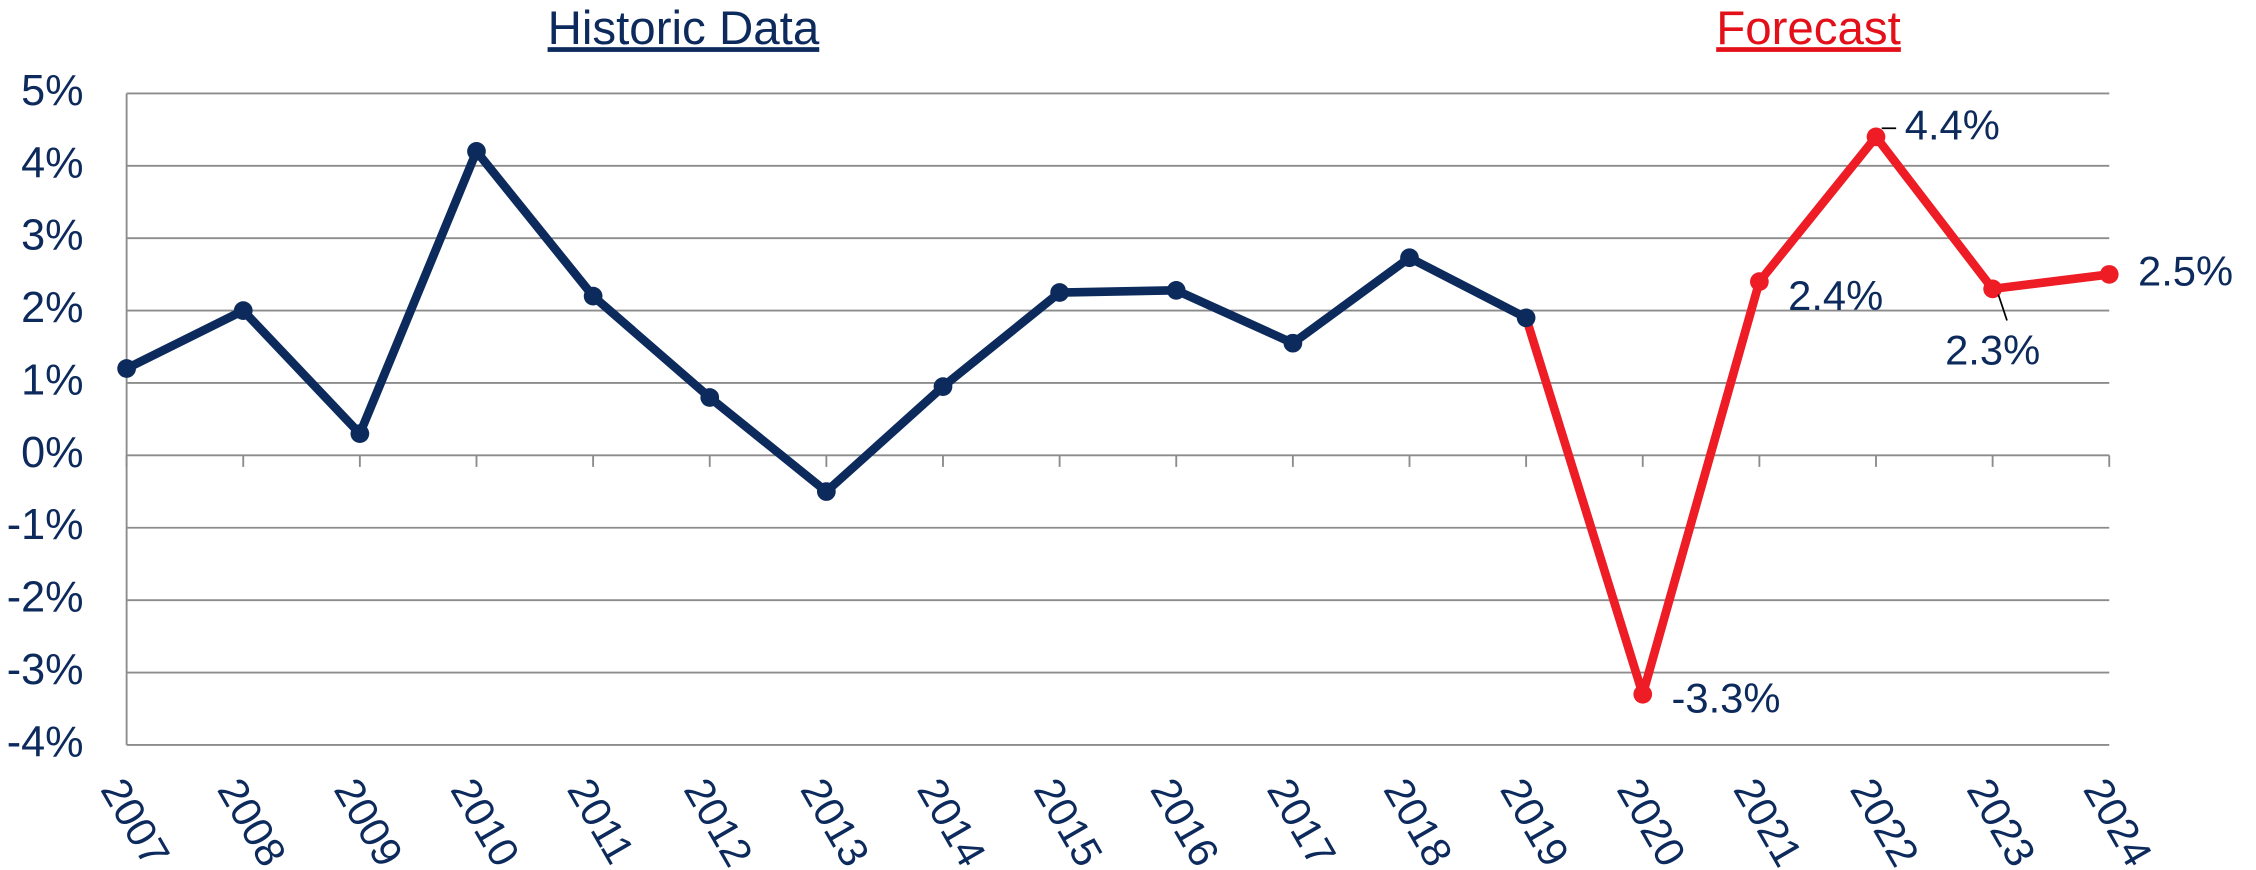 The image size is (2256, 870). What do you see at coordinates (718, 820) in the screenshot?
I see `x-tick-label: 2012` at bounding box center [718, 820].